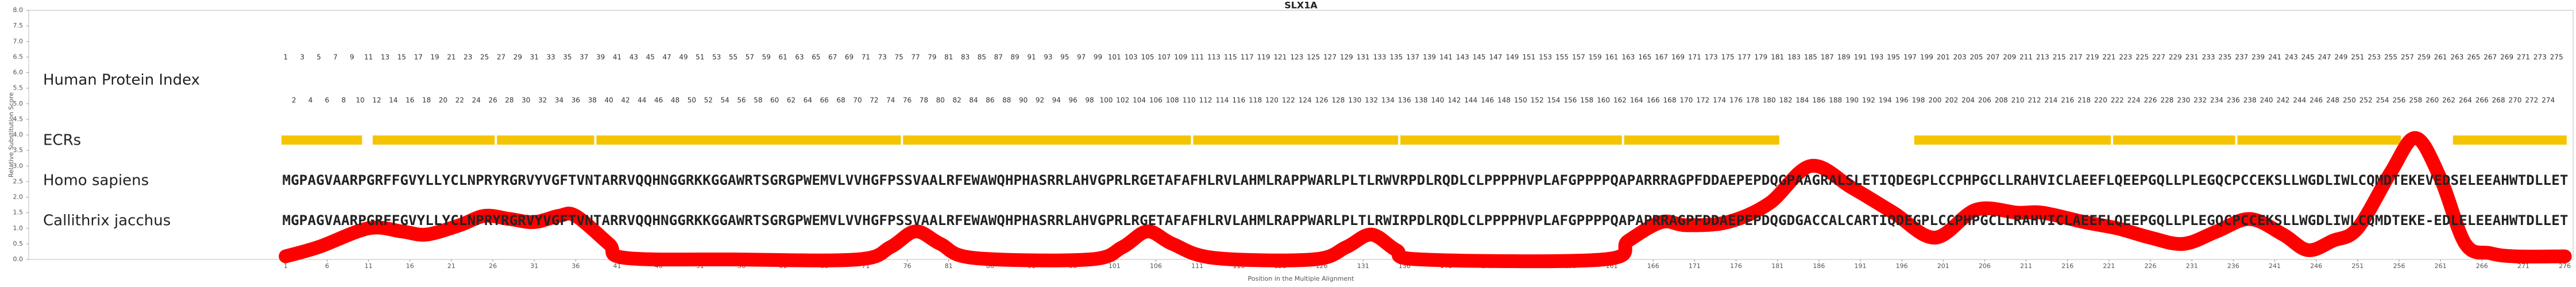 This screenshot has width=2576, height=287. I want to click on protein-index: 106, so click(1156, 100).